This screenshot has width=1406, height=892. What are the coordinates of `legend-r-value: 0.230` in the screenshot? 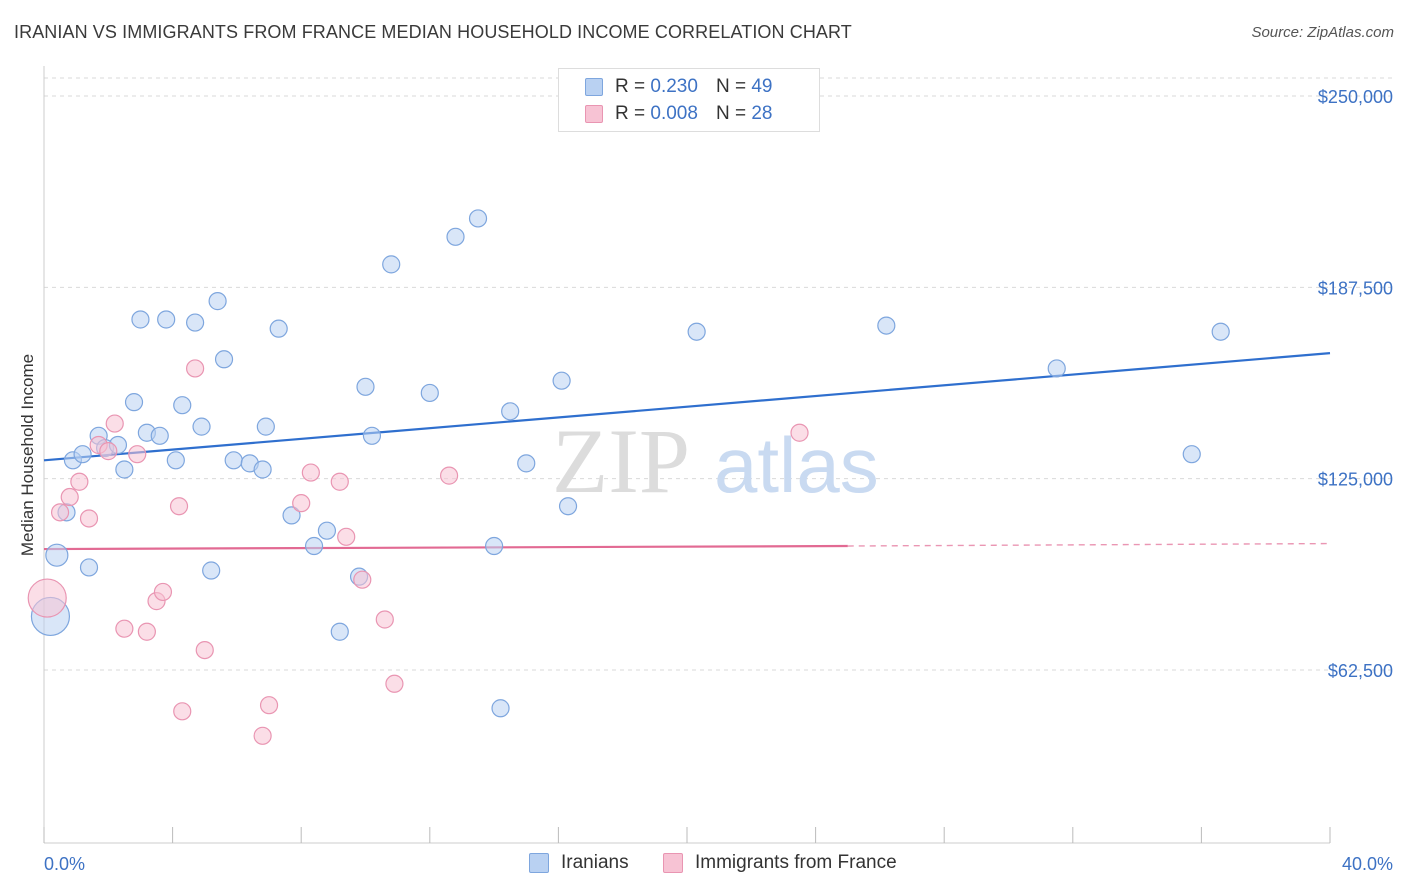 It's located at (674, 86).